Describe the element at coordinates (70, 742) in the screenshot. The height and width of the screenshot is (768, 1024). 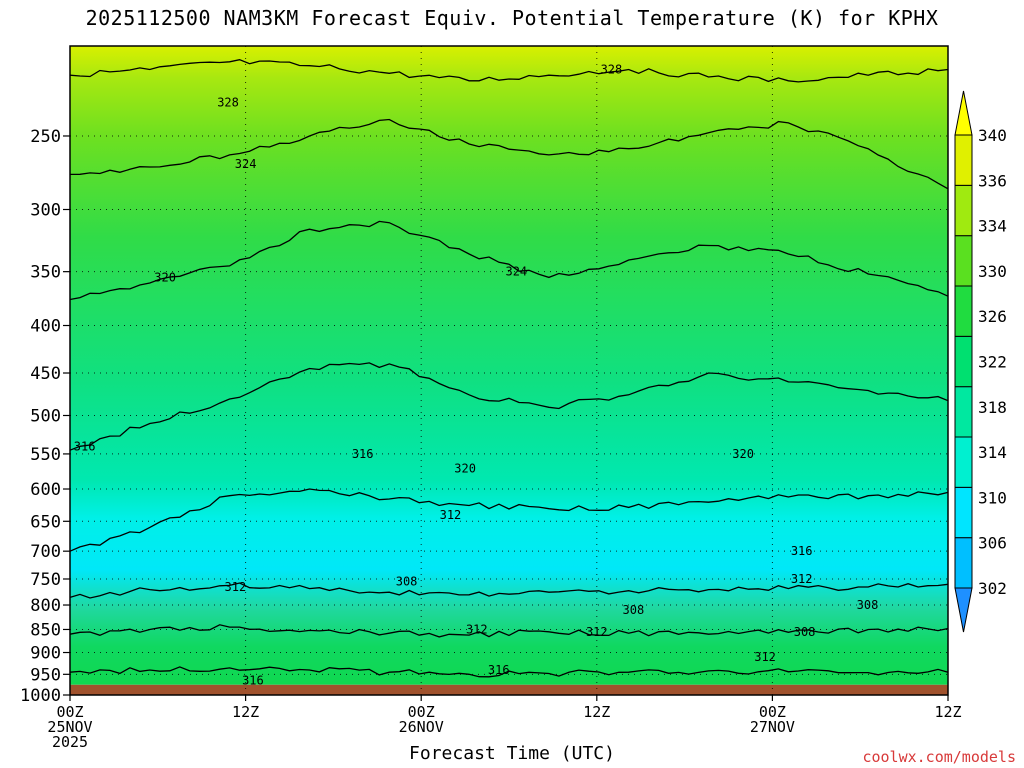
I see `x-tick-label: 2025` at that location.